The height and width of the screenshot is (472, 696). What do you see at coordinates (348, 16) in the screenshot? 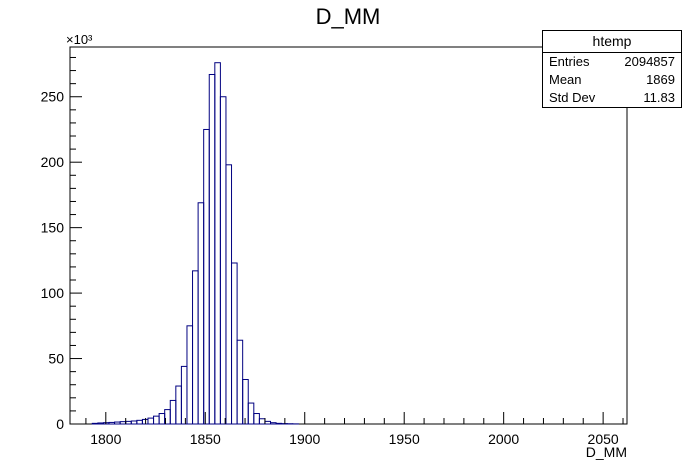
I see `chart-title: D_MM` at bounding box center [348, 16].